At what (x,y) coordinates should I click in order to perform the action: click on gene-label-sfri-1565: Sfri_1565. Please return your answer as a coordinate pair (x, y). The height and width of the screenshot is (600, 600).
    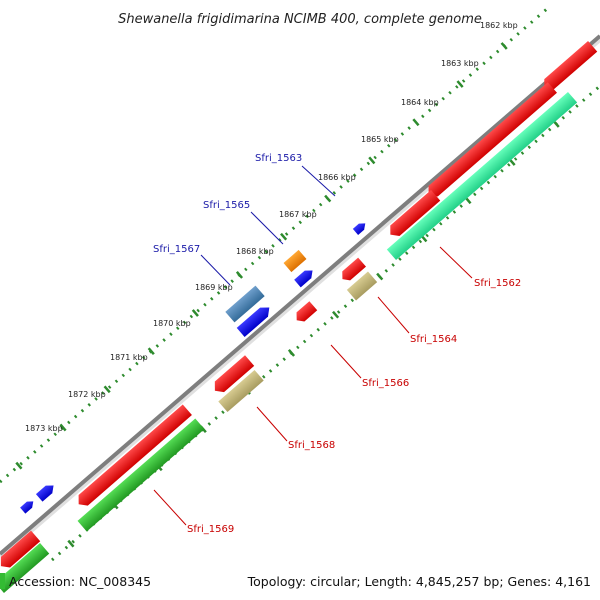
    Looking at the image, I should click on (226, 205).